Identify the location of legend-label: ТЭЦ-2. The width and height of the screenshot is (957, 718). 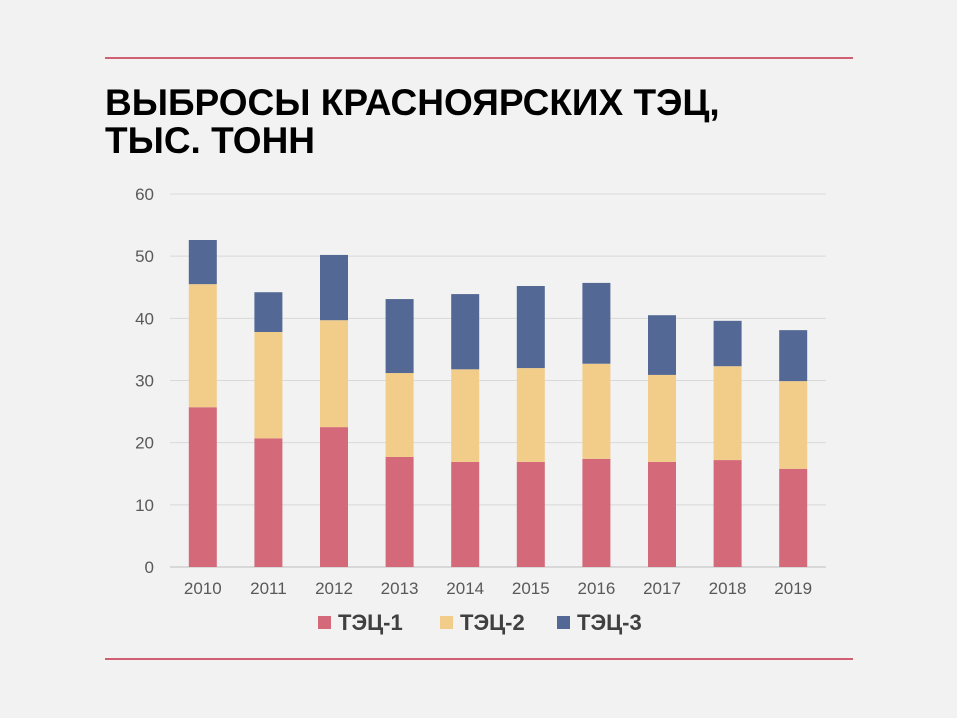
(492, 622).